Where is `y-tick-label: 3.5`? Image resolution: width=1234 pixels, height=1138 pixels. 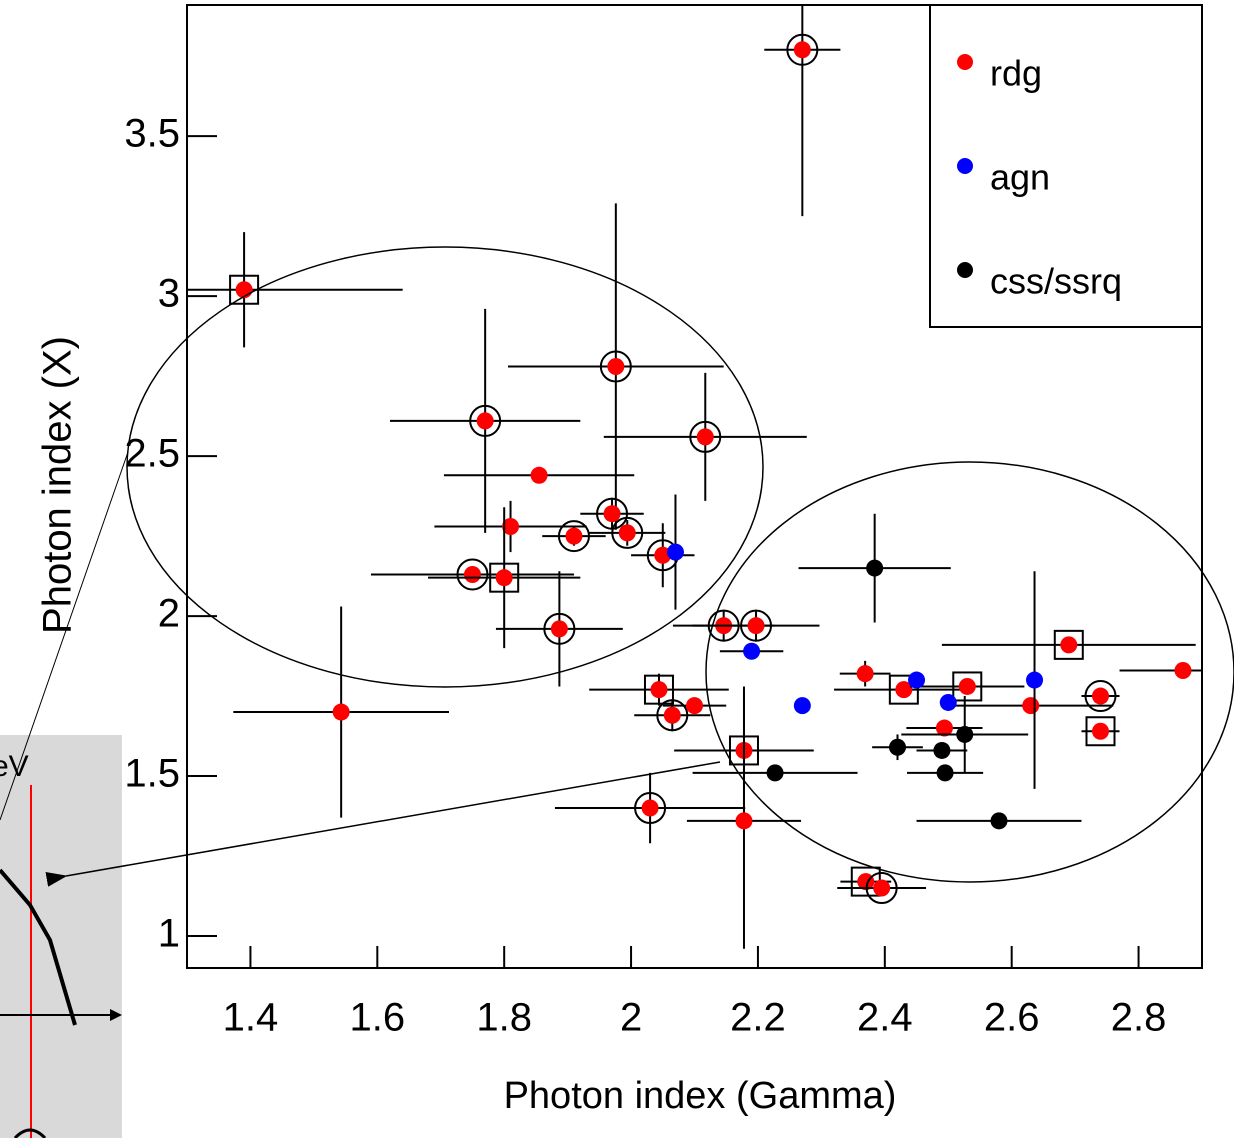
y-tick-label: 3.5 is located at coordinates (152, 134).